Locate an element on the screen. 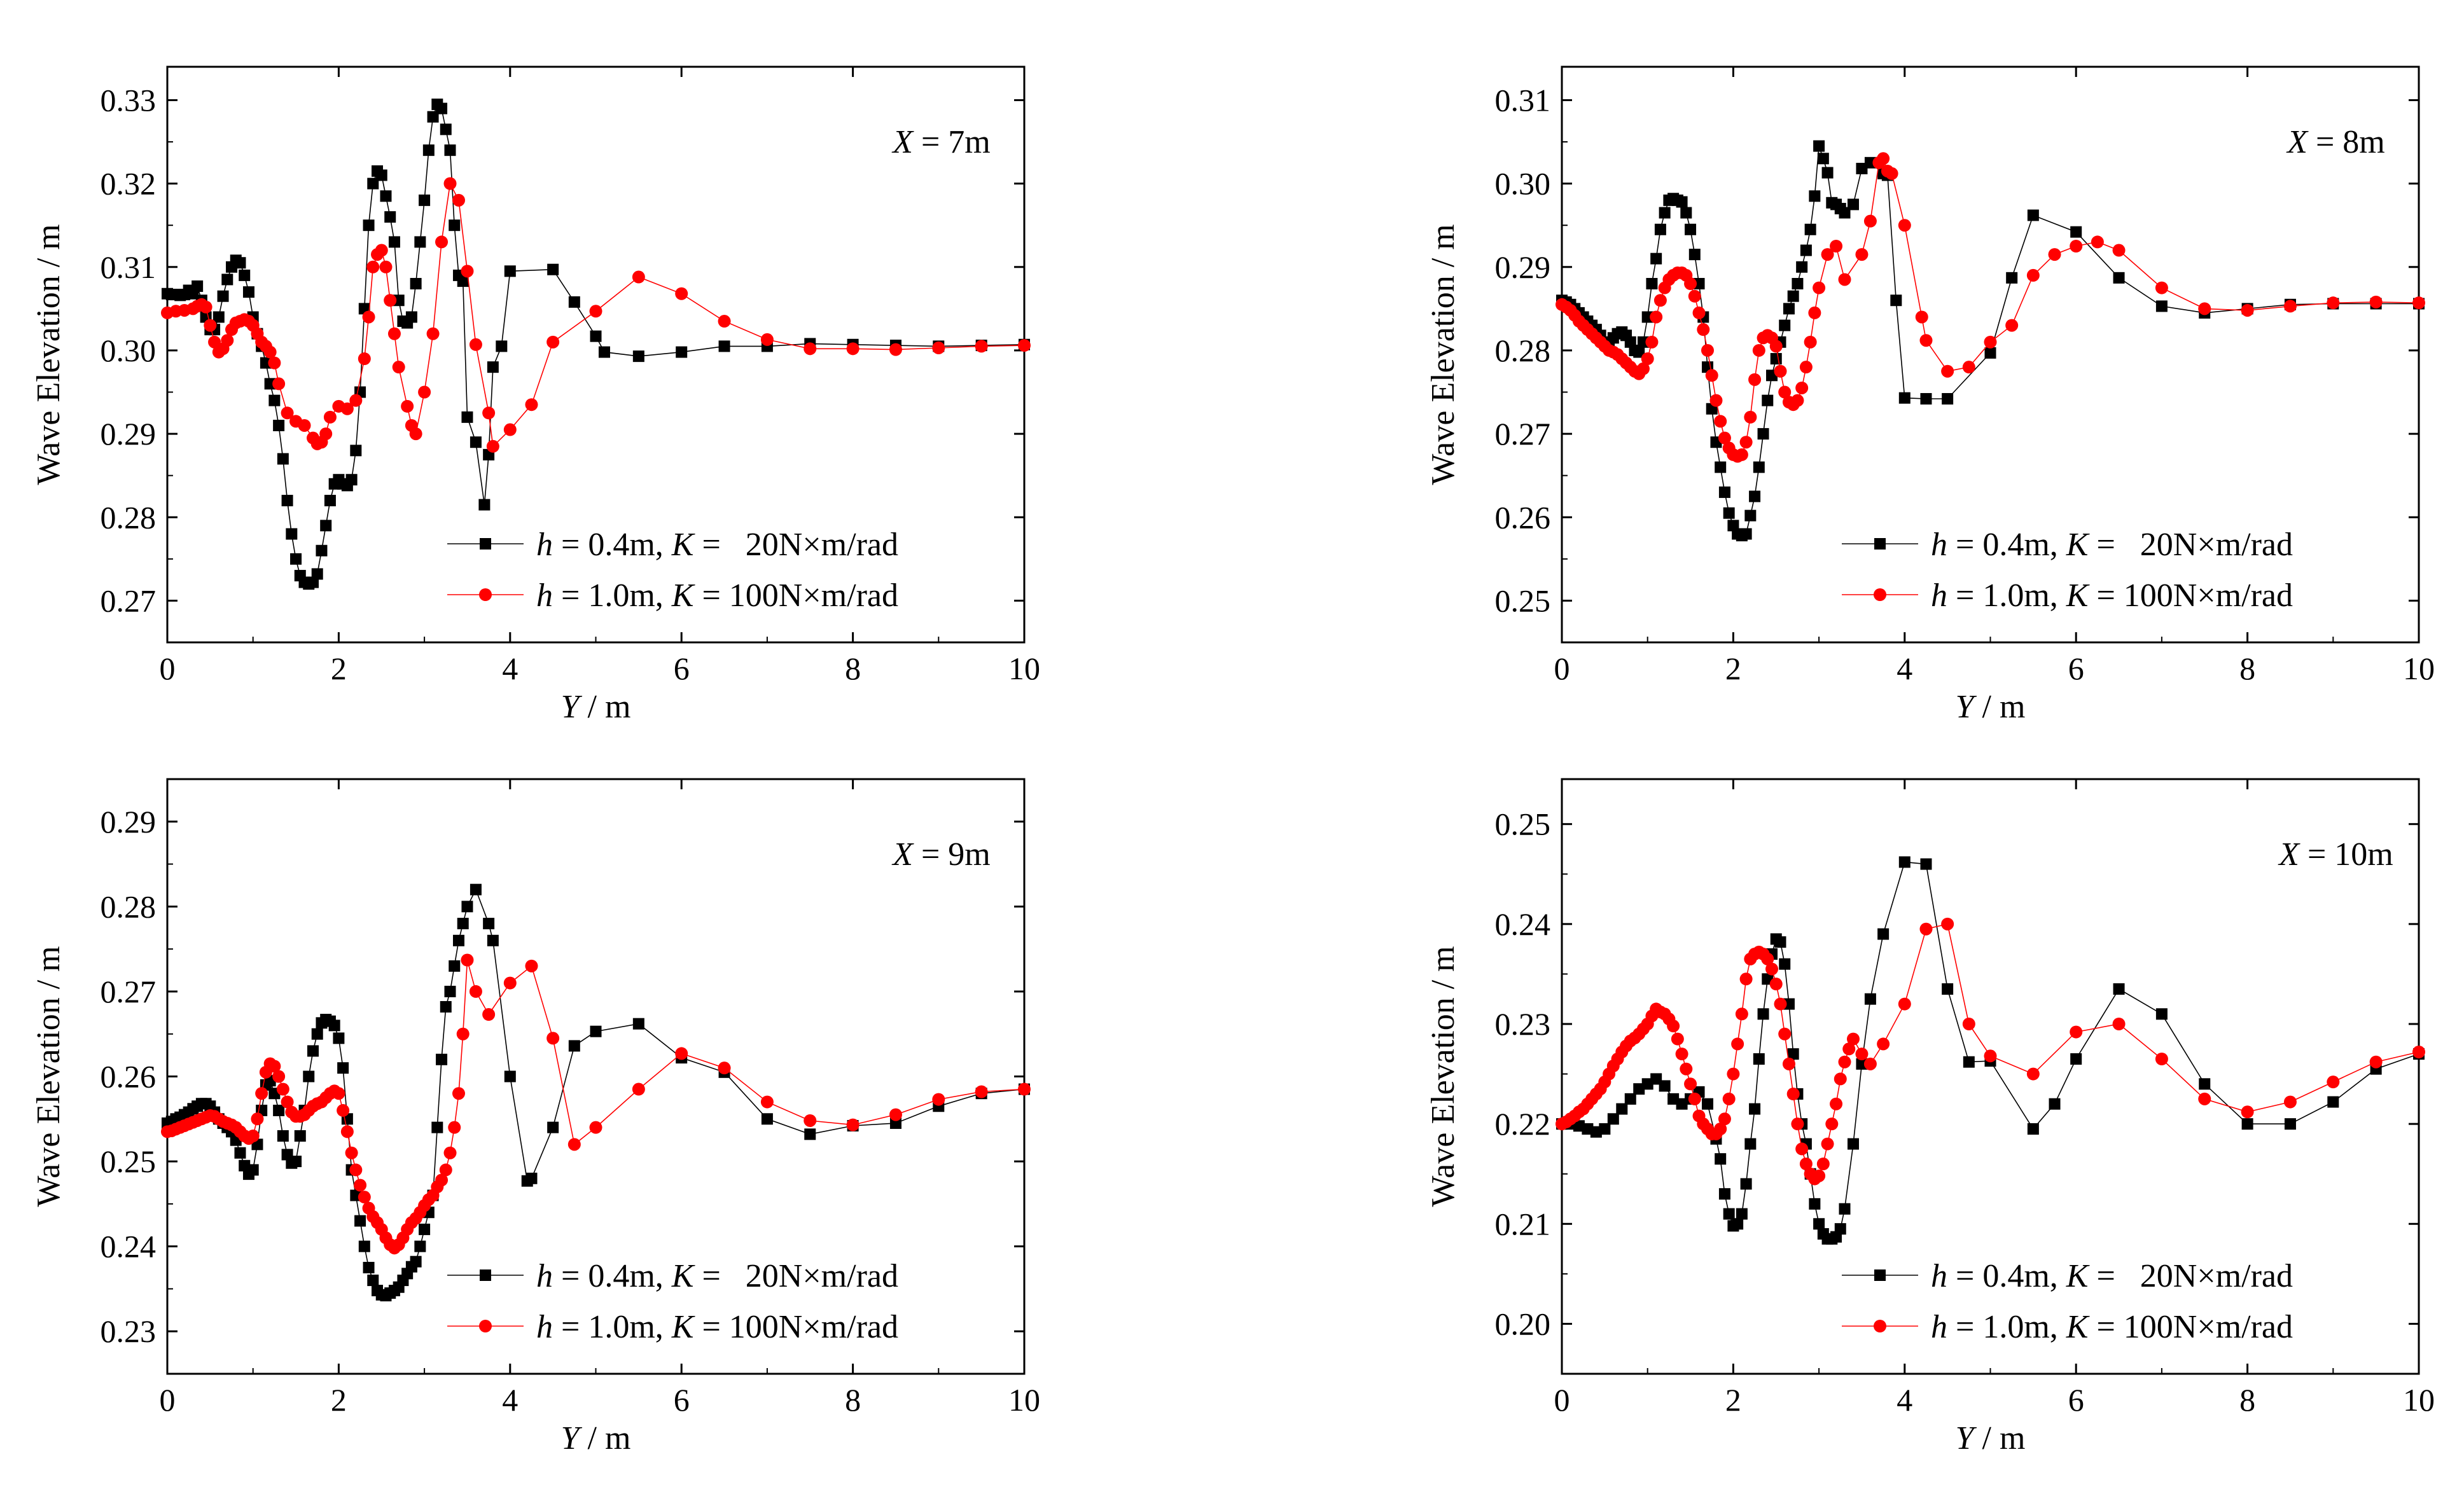 Image resolution: width=2464 pixels, height=1494 pixels. panel-label: X = 10m is located at coordinates (2335, 854).